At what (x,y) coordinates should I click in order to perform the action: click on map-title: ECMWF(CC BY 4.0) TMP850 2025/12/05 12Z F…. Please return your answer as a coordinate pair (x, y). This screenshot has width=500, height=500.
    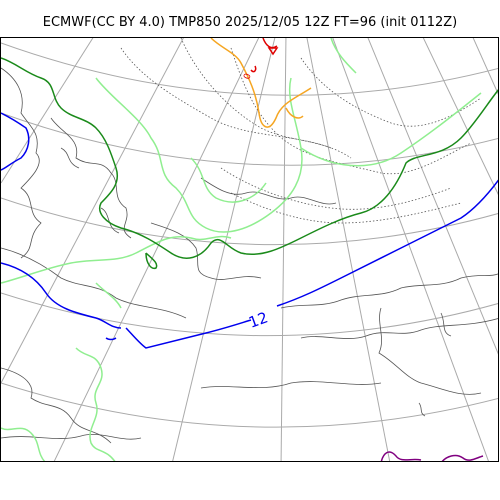
    Looking at the image, I should click on (250, 22).